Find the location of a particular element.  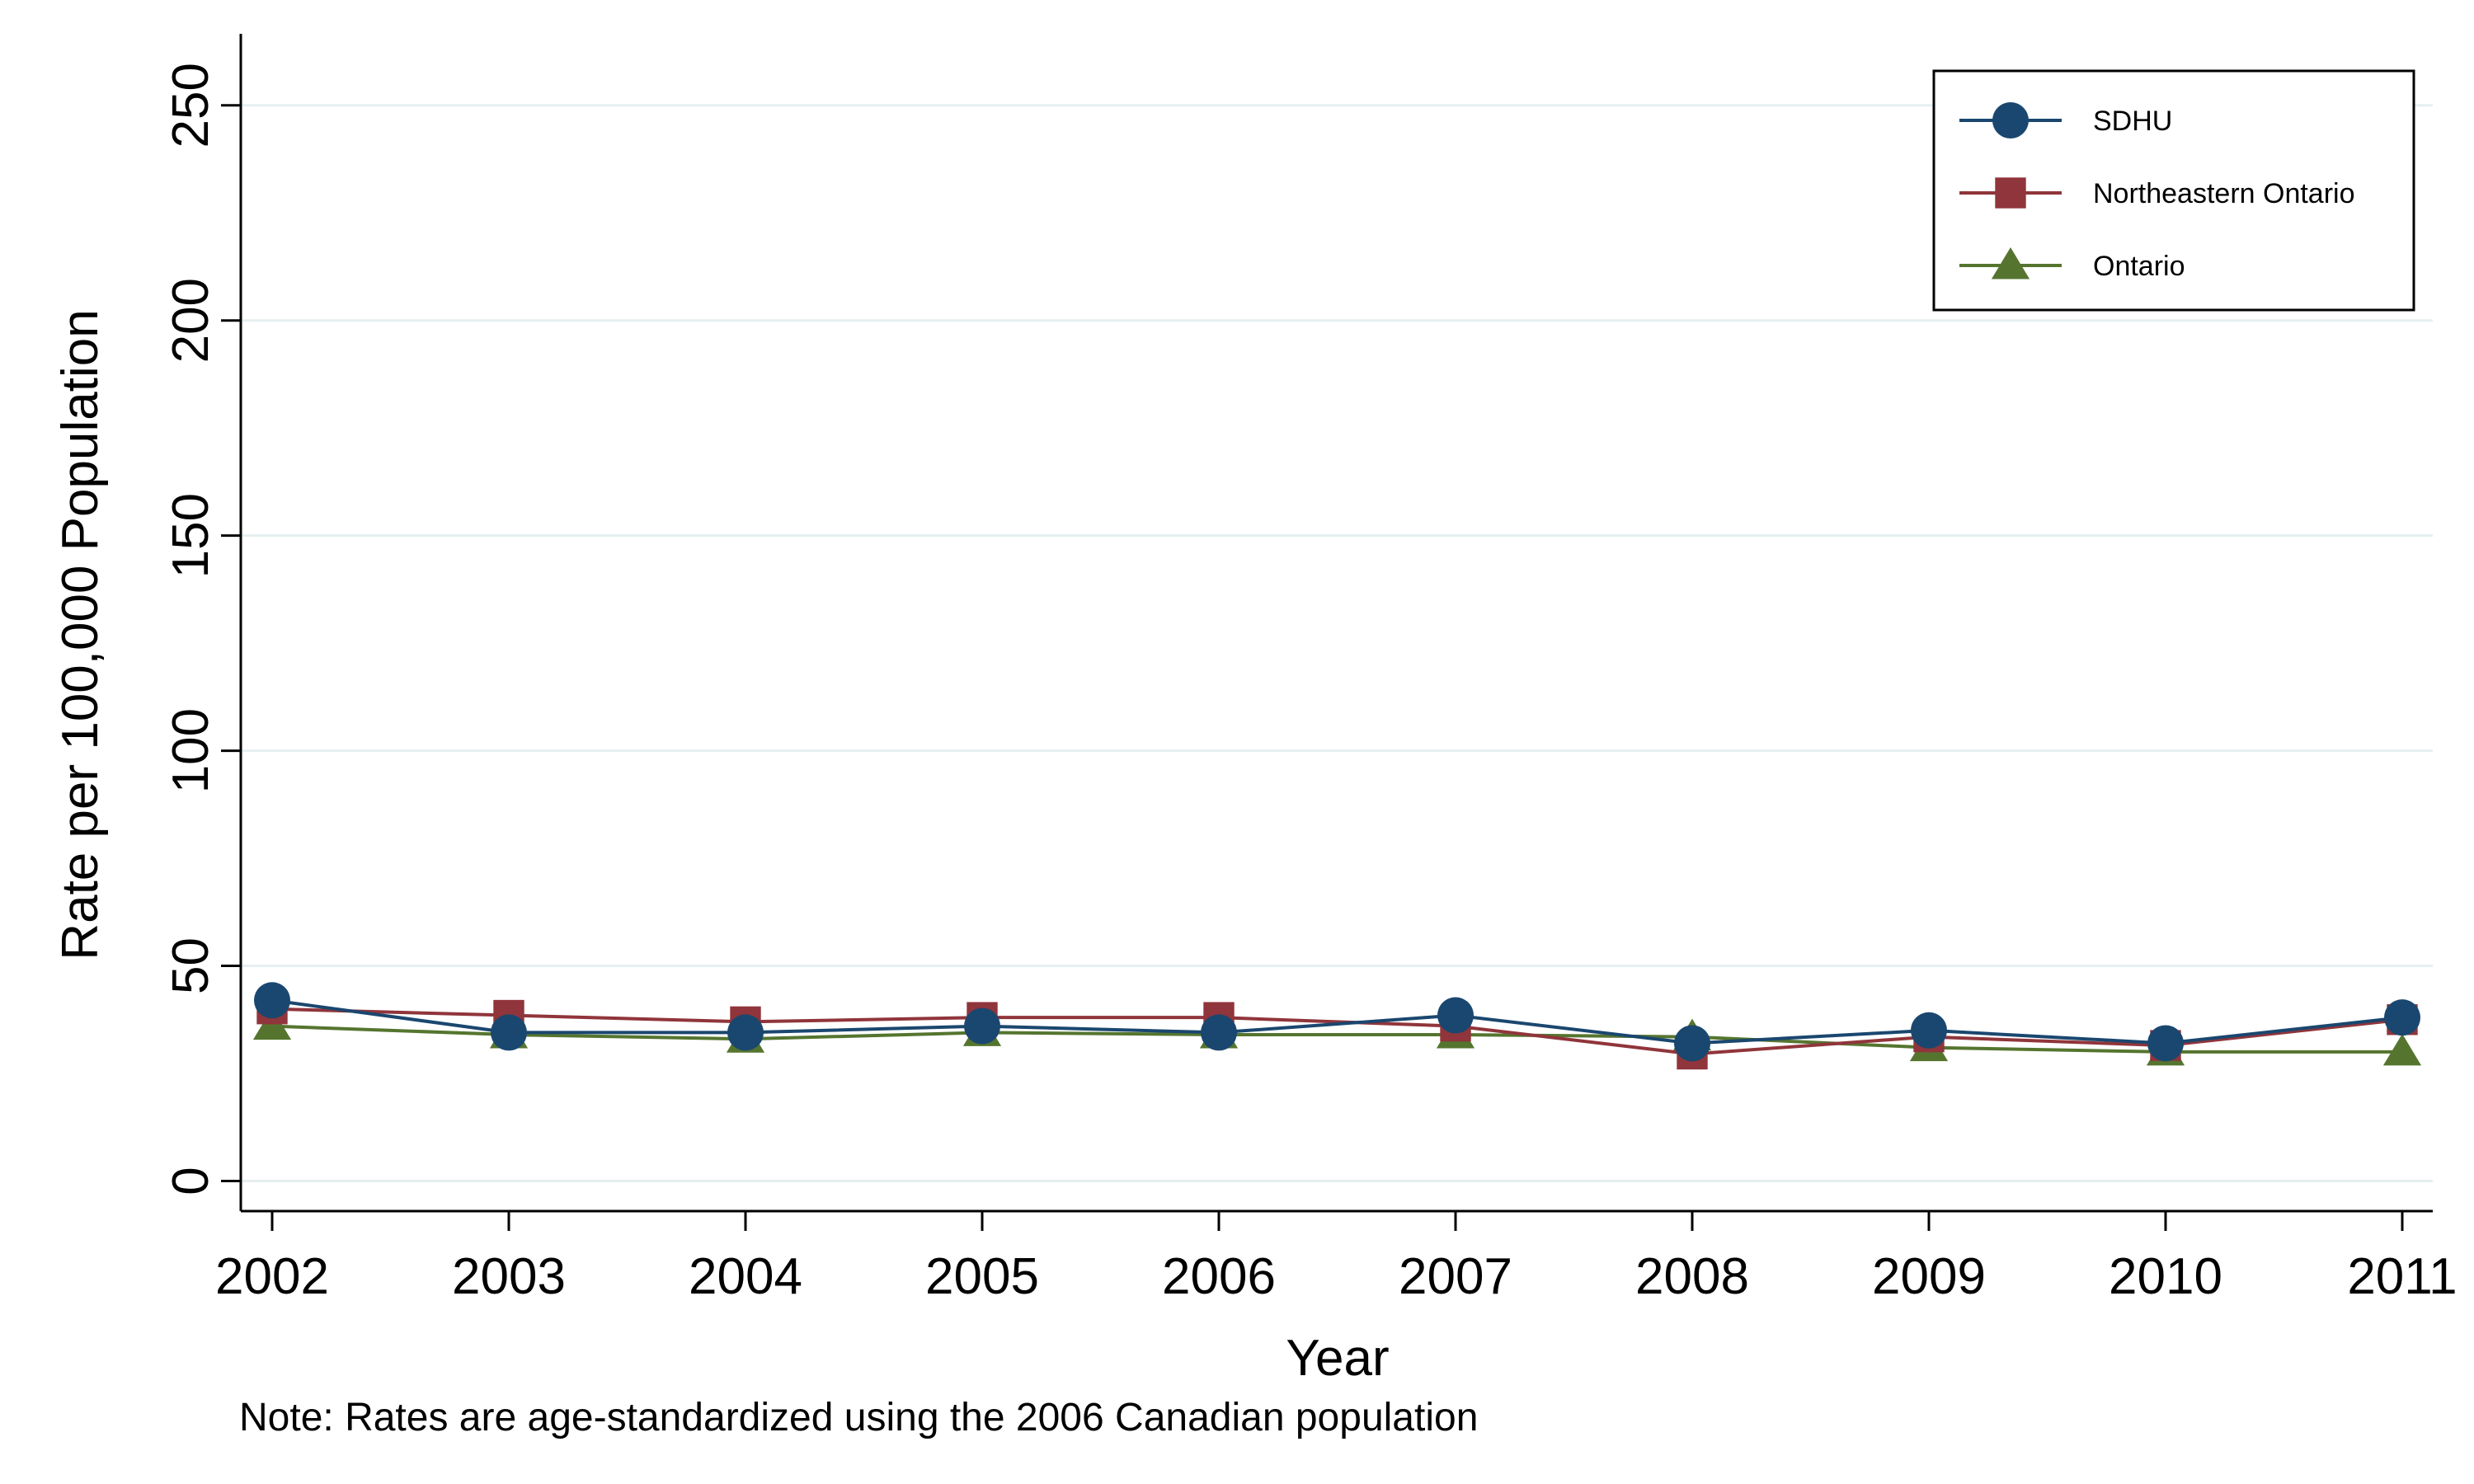

series-line-sdhu is located at coordinates (1337, 1021).